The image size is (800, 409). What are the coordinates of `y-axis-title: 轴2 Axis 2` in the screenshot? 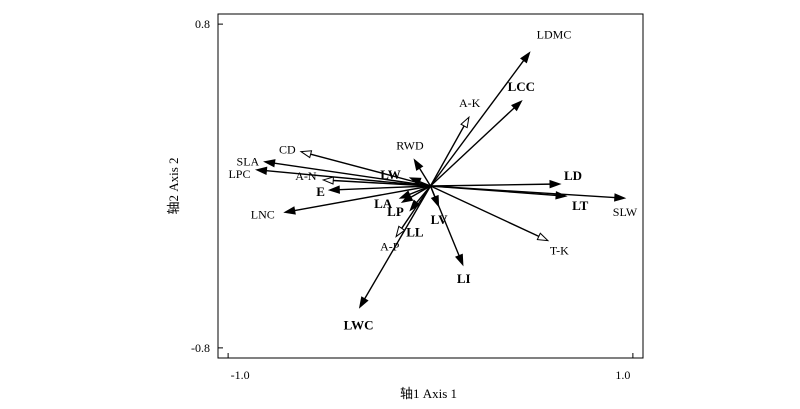 It's located at (173, 185).